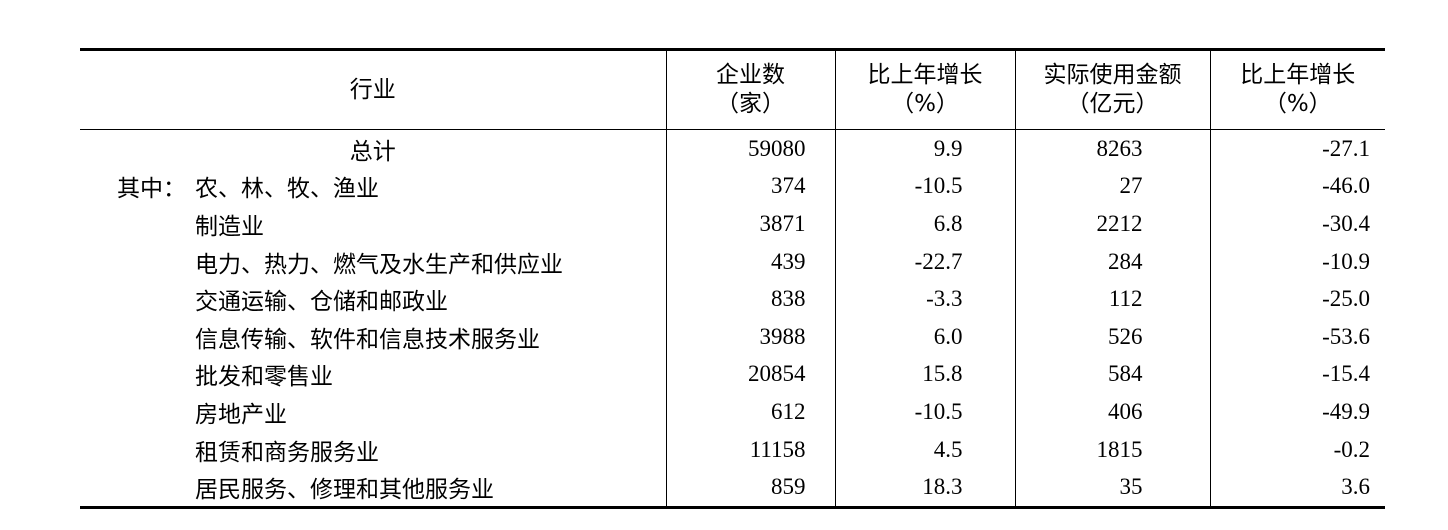 The image size is (1448, 530). I want to click on table-row: 电力、热力、燃气及水生产和供应业 439 -22.7 284 -10.9, so click(732, 261).